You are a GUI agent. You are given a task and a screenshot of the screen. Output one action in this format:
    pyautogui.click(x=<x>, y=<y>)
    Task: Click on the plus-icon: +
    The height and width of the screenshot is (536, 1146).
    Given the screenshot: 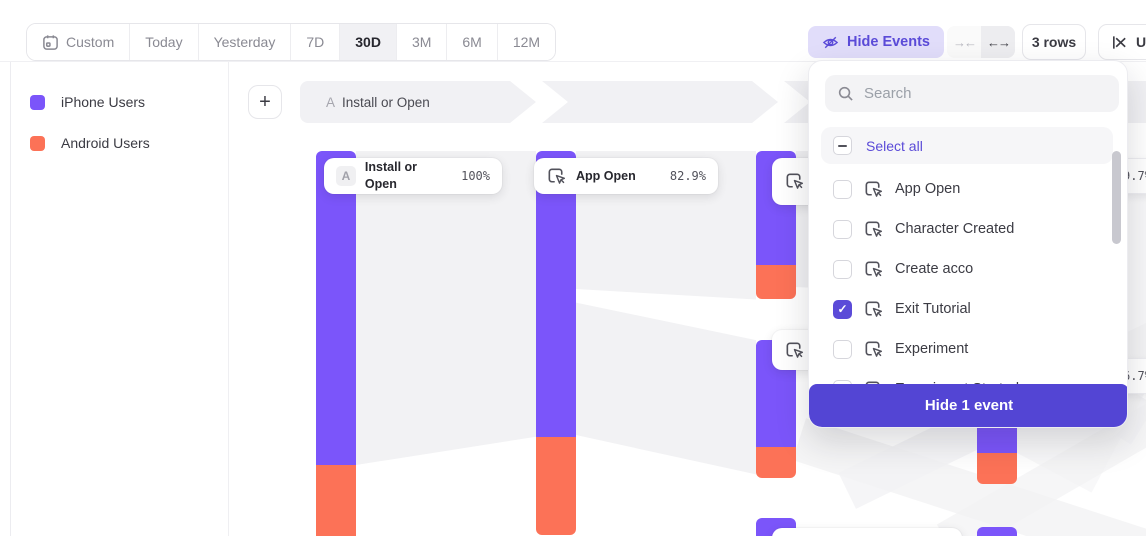 What is the action you would take?
    pyautogui.click(x=265, y=101)
    